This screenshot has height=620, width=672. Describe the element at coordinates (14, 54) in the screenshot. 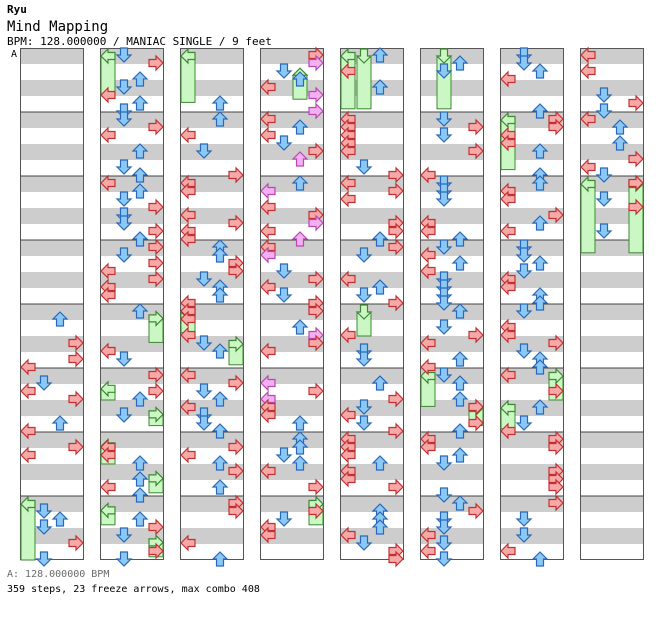

I see `bpm-marker-label: A` at that location.